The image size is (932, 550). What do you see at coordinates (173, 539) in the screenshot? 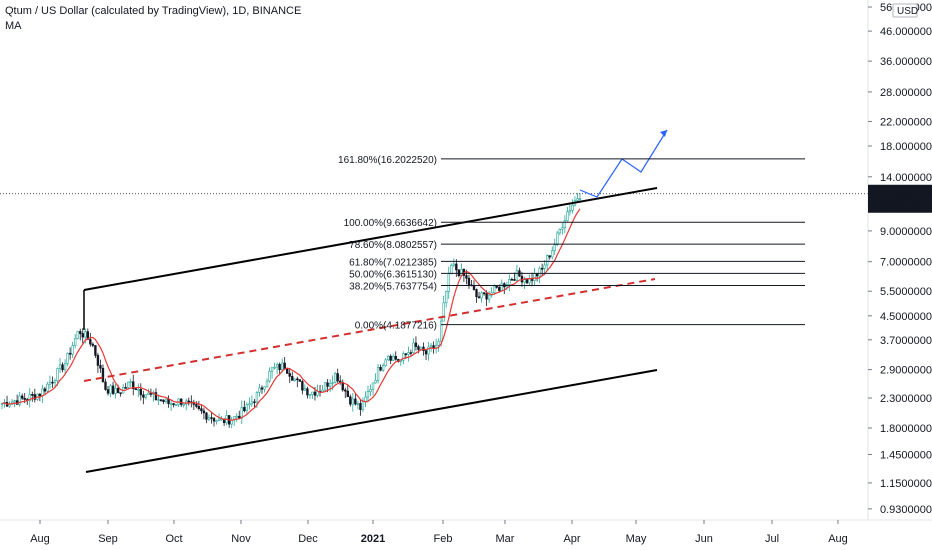
I see `x-tick-label: Oct` at bounding box center [173, 539].